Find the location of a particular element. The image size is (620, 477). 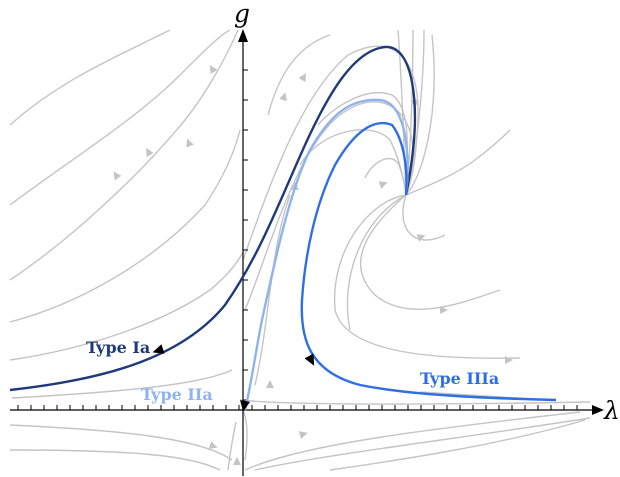

y-ticks is located at coordinates (245, 235).